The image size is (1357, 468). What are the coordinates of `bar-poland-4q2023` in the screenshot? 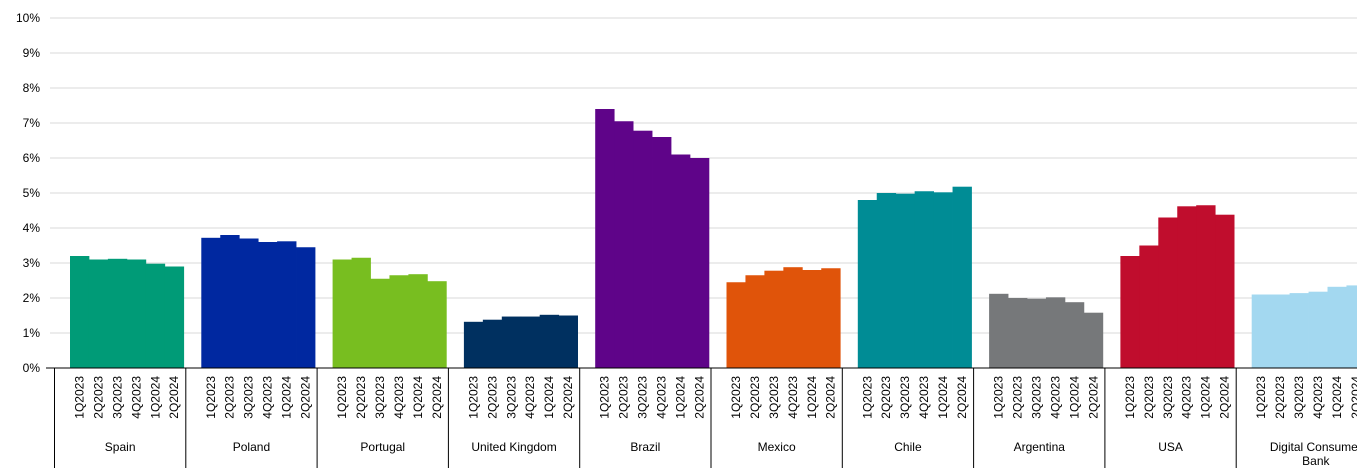 It's located at (268, 305).